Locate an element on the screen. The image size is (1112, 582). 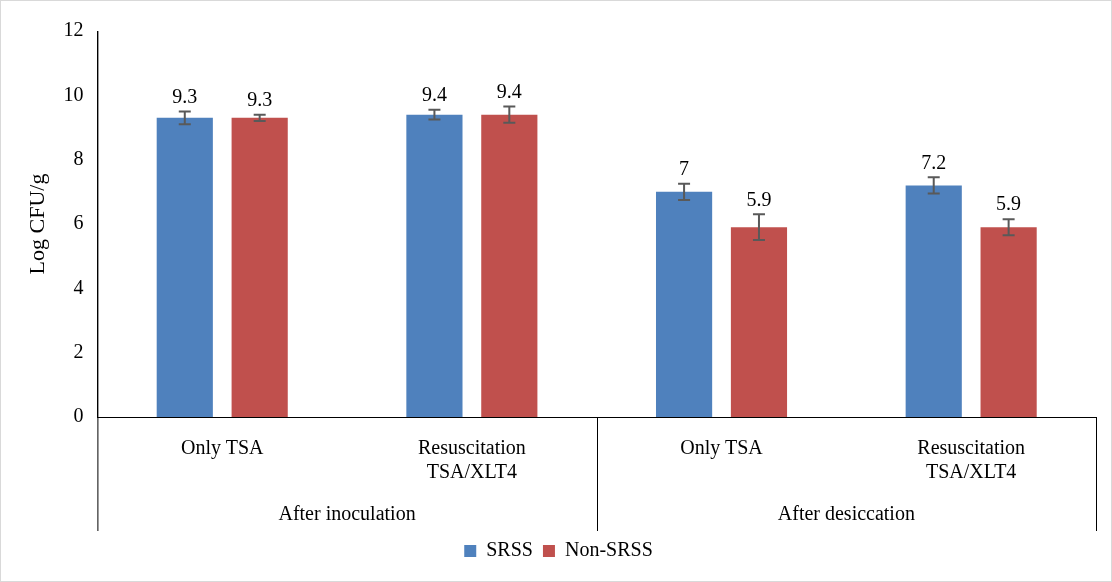
y-tick-label: 2 is located at coordinates (78, 350).